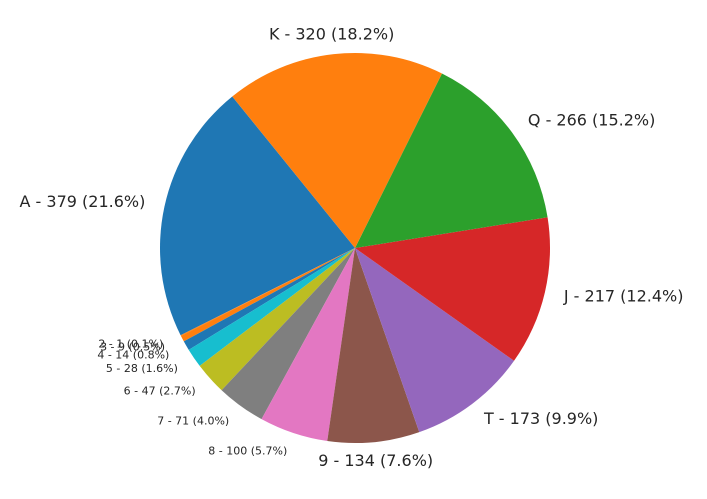 This screenshot has width=707, height=499. Describe the element at coordinates (452, 289) in the screenshot. I see `pie-slice-J` at that location.